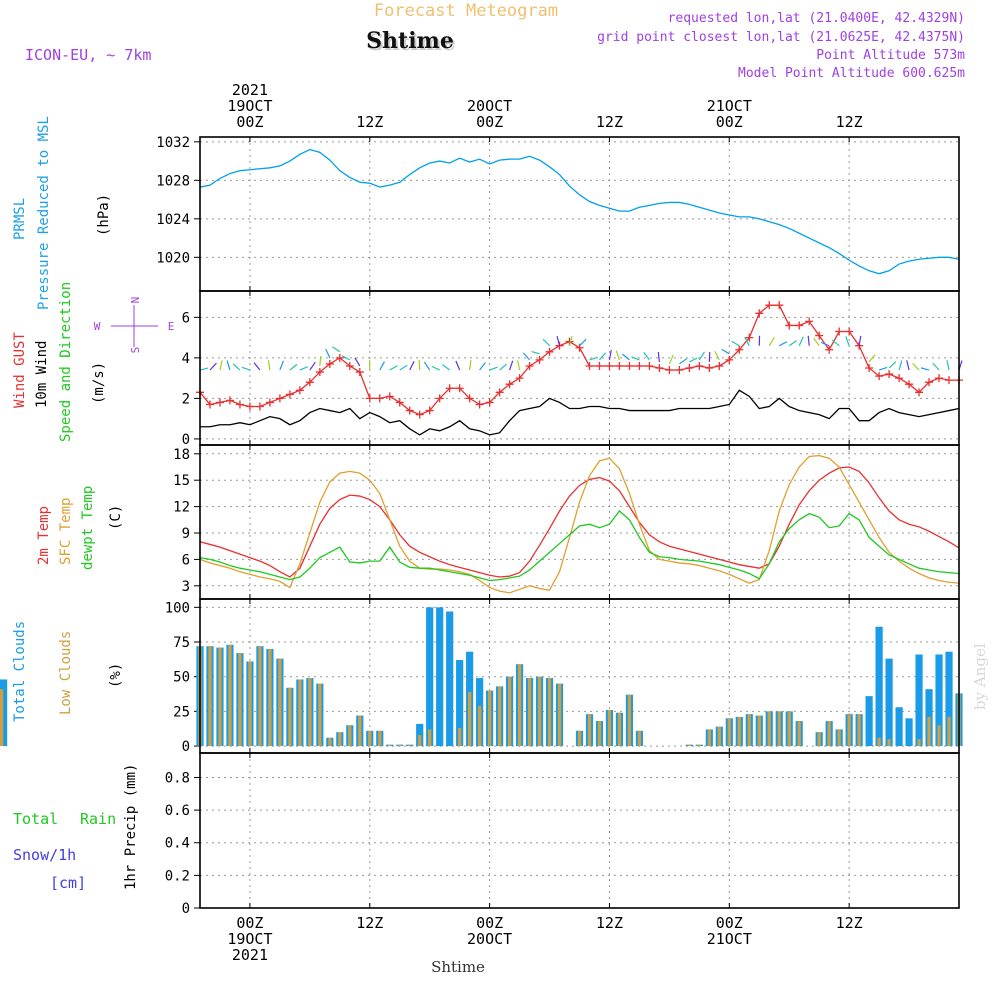  Describe the element at coordinates (88, 528) in the screenshot. I see `temp-label-3: dewpt Temp` at that location.